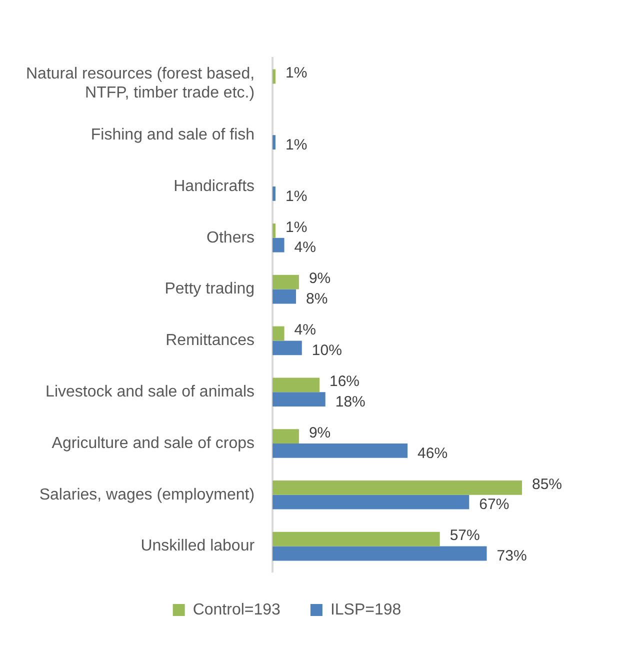 The image size is (624, 646). I want to click on data-label: 57%, so click(465, 535).